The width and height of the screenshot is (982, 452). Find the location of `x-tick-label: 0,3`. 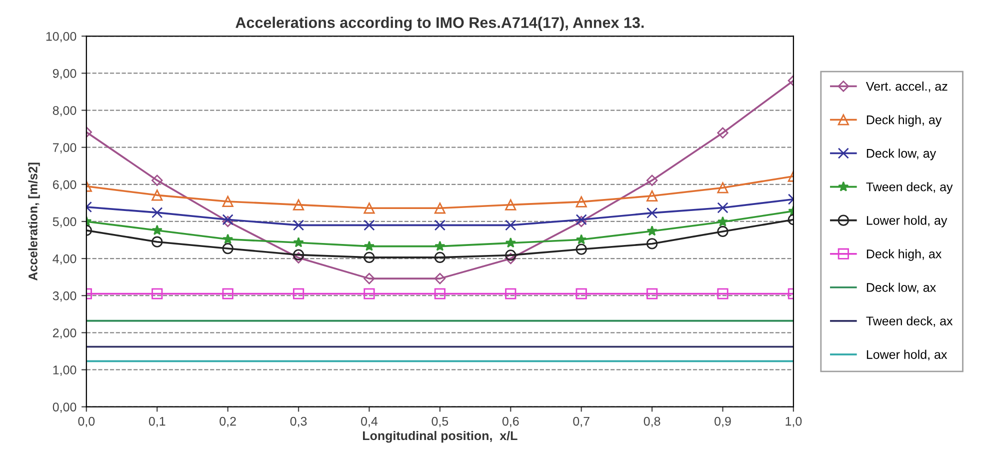

x-tick-label: 0,3 is located at coordinates (298, 422).